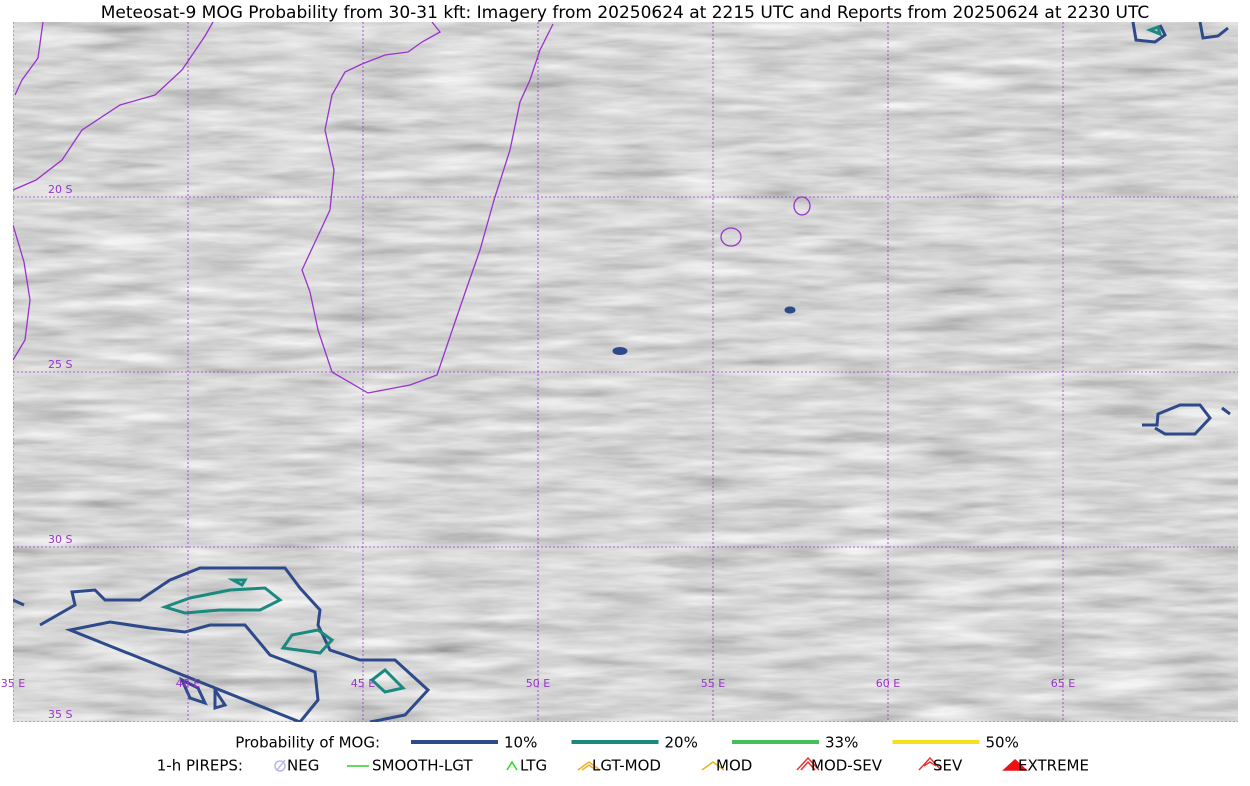 The height and width of the screenshot is (786, 1250). I want to click on lon-label: 35 E, so click(13, 683).